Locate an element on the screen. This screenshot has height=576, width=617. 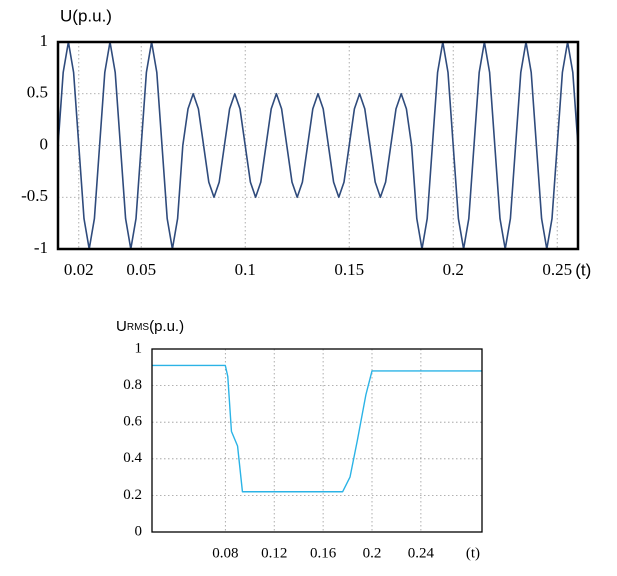
y-axis-label: URMS(p.u.) is located at coordinates (150, 326).